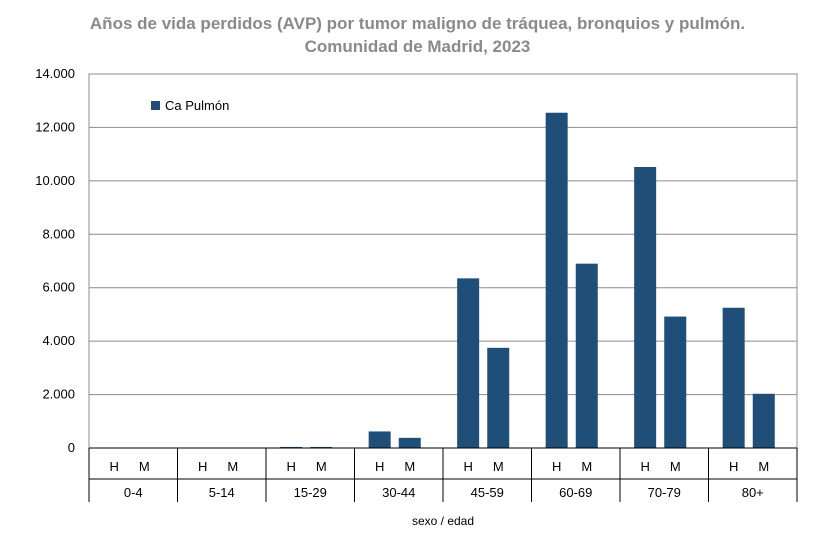 The height and width of the screenshot is (559, 835). Describe the element at coordinates (443, 521) in the screenshot. I see `x-axis-label: sexo / edad` at that location.